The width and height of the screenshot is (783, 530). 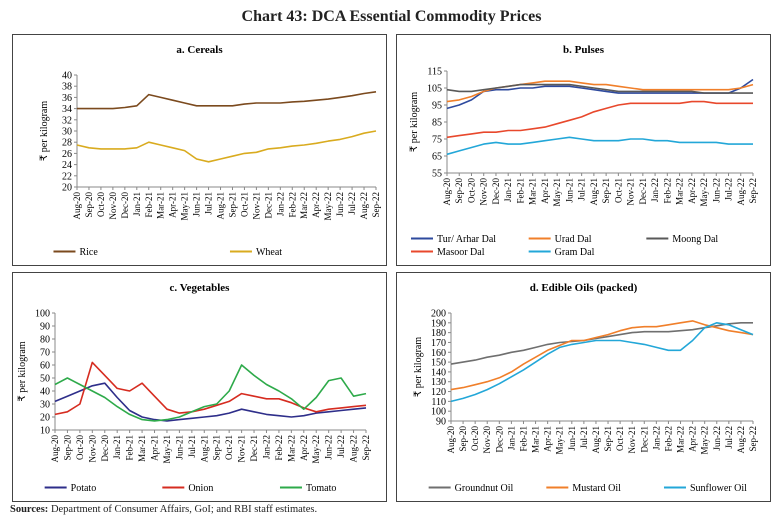 What do you see at coordinates (573, 239) in the screenshot?
I see `legend-label: Urad Dal` at bounding box center [573, 239].